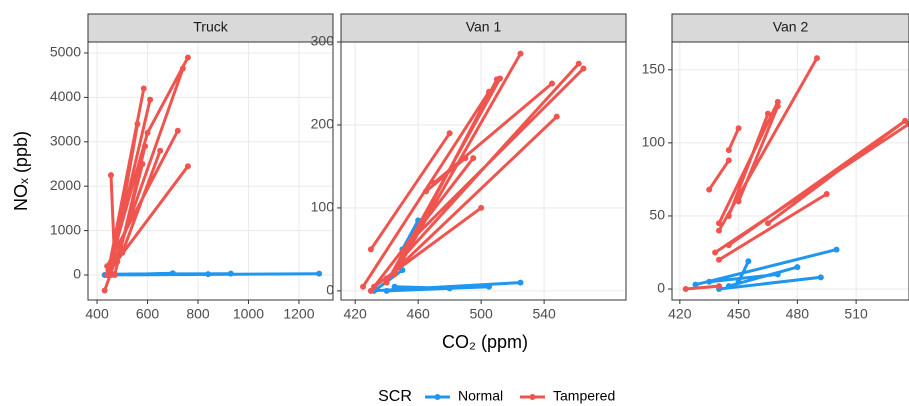 The width and height of the screenshot is (909, 406). What do you see at coordinates (198, 314) in the screenshot?
I see `x-tick-label: 800` at bounding box center [198, 314].